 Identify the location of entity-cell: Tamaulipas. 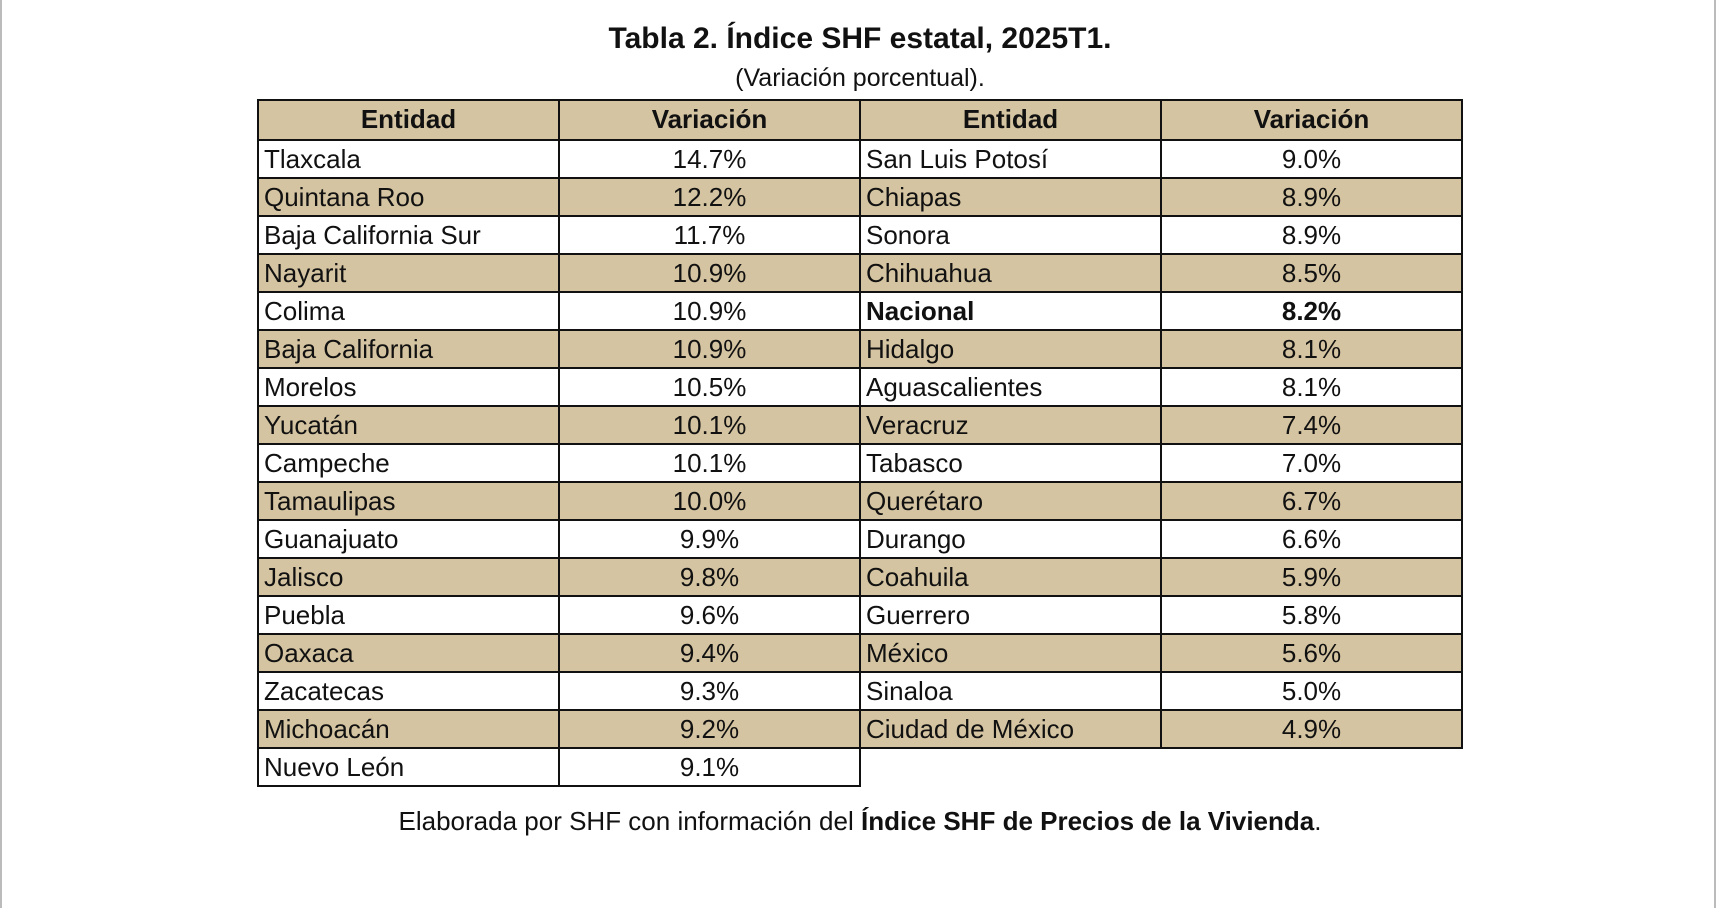
(408, 501).